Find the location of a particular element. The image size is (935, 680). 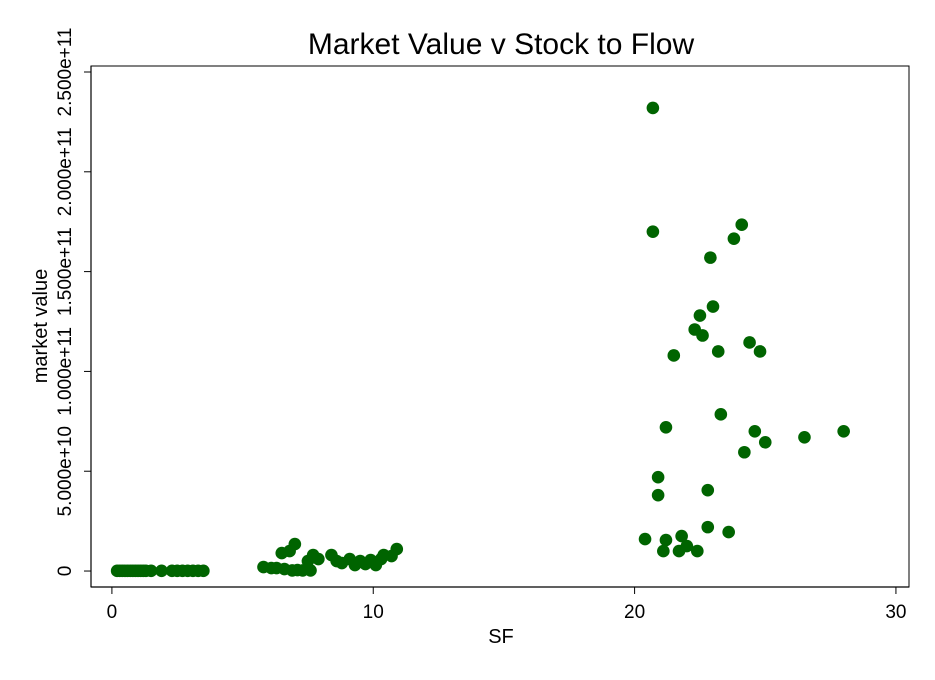

chart-title: Market Value v Stock to Flow is located at coordinates (501, 44).